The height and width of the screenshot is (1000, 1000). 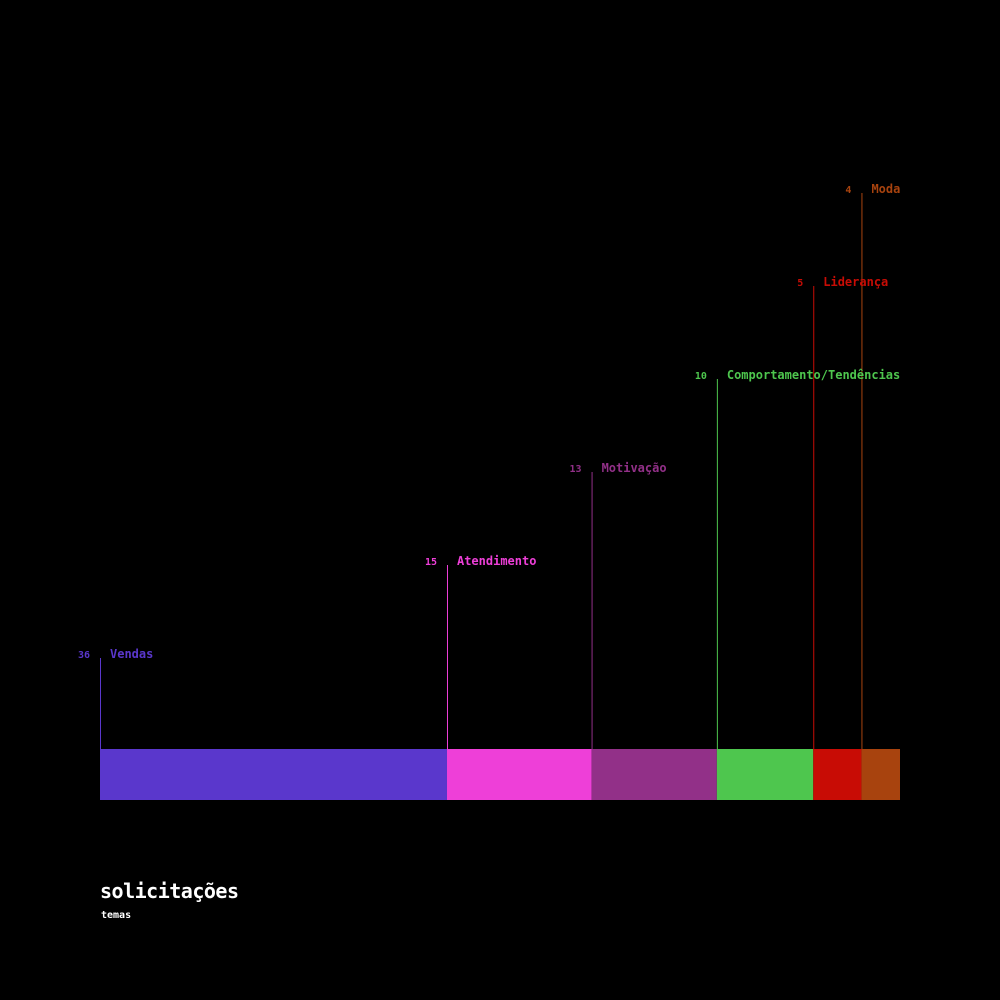 What do you see at coordinates (131, 654) in the screenshot?
I see `category-label-vendas: Vendas` at bounding box center [131, 654].